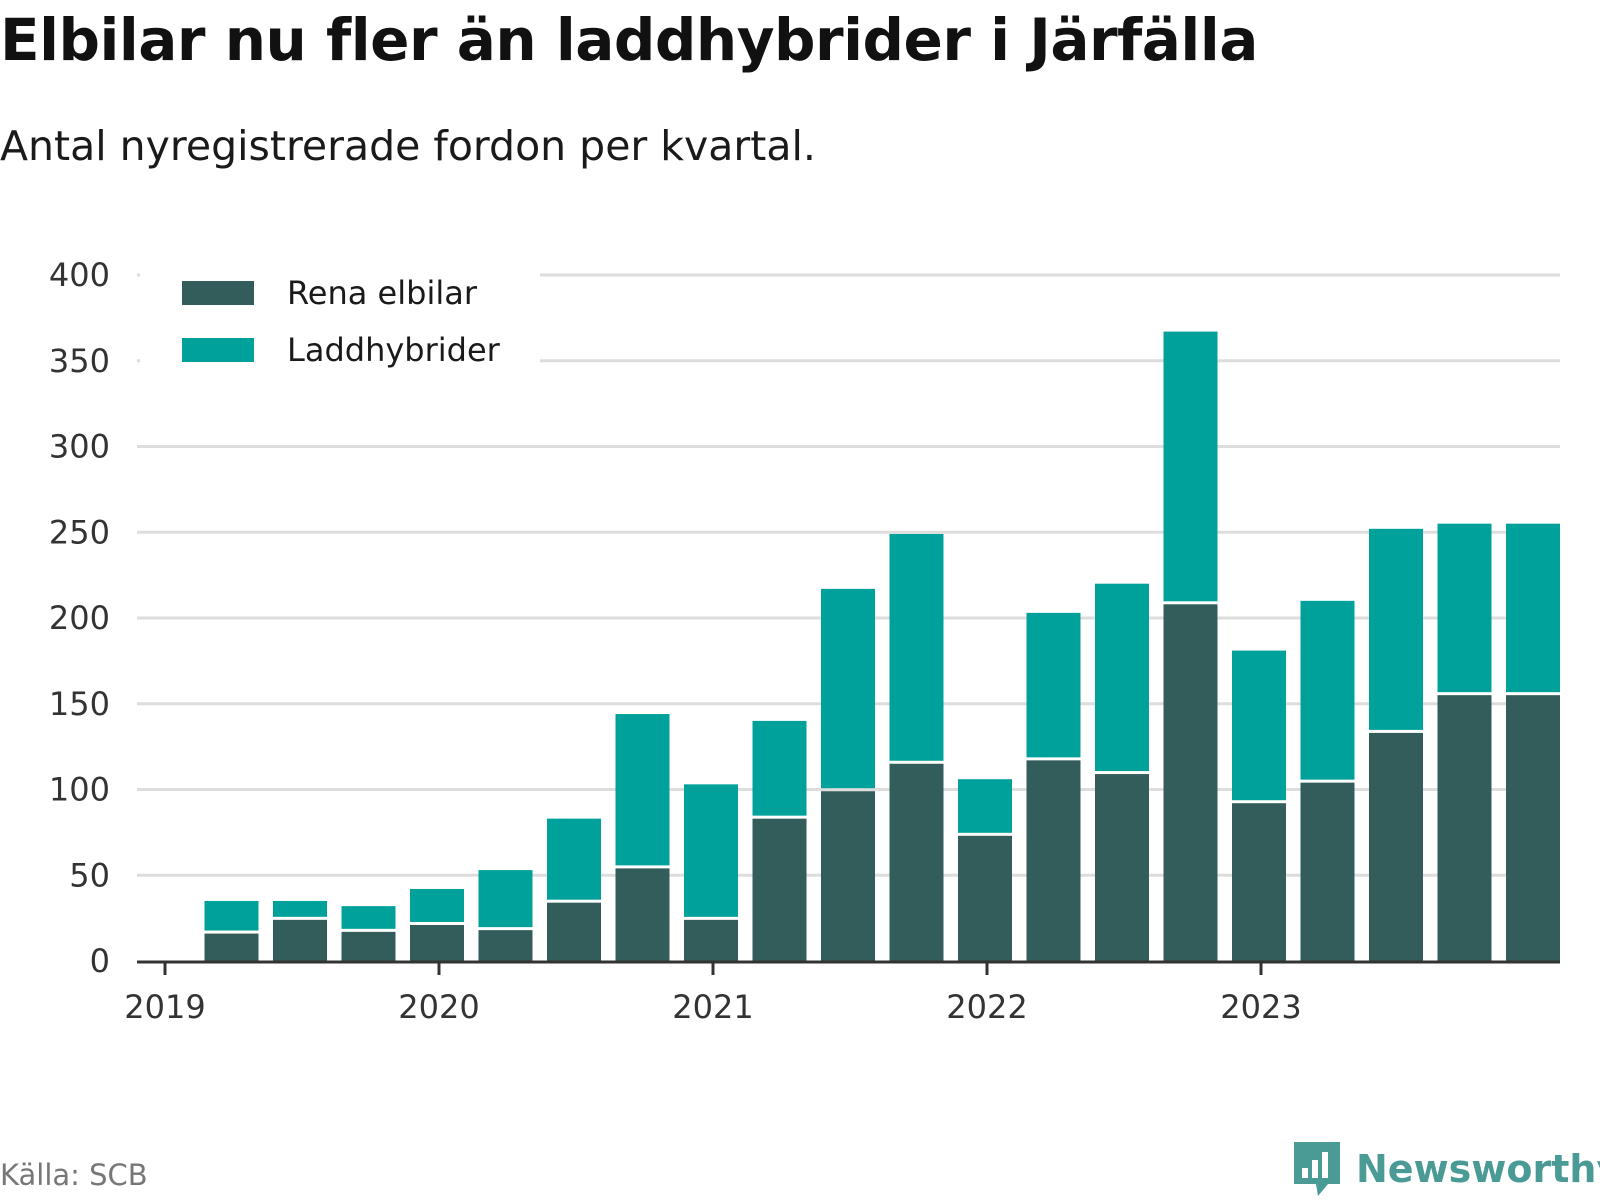  What do you see at coordinates (79, 361) in the screenshot?
I see `y-tick-label-350: 350` at bounding box center [79, 361].